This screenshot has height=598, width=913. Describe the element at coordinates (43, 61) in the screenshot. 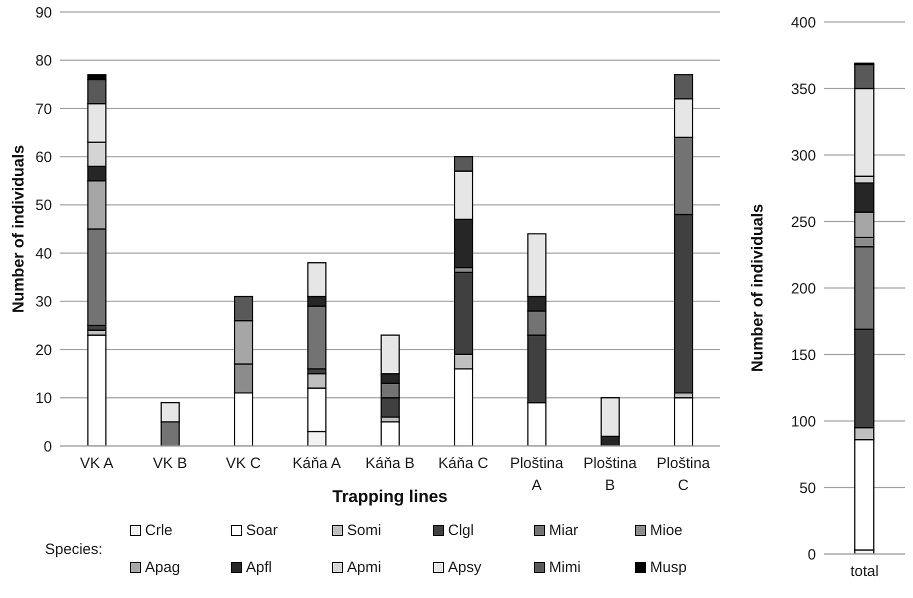

I see `y-tick-label: 80` at that location.